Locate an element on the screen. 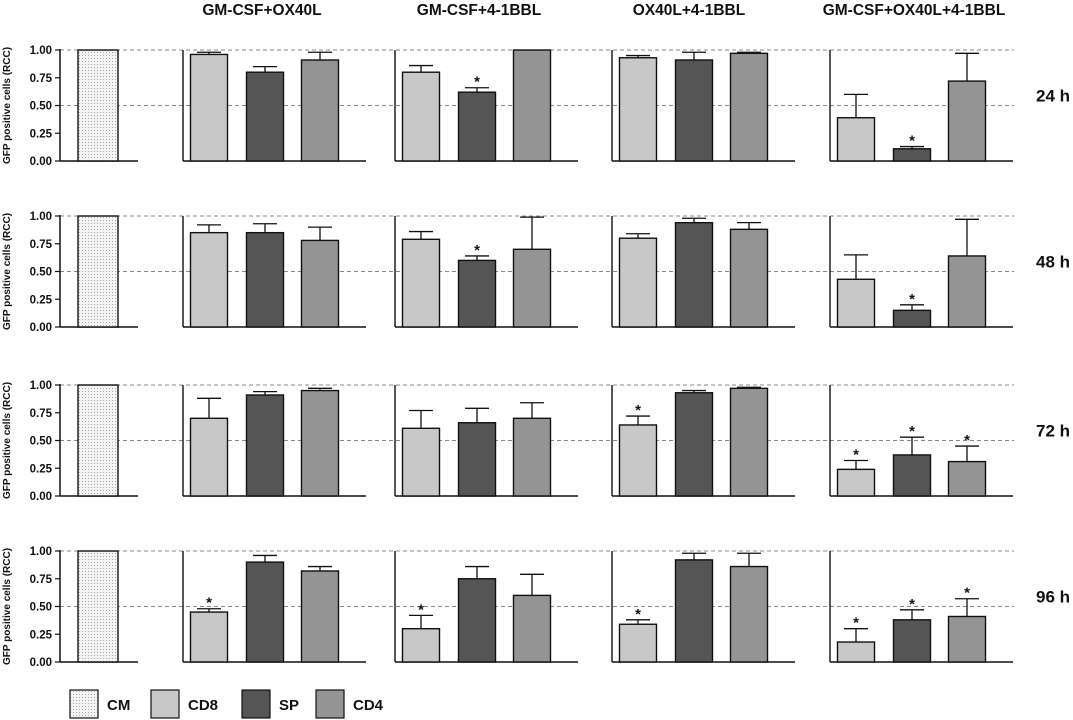 The height and width of the screenshot is (720, 1073). legend-swatch-cd4 is located at coordinates (330, 704).